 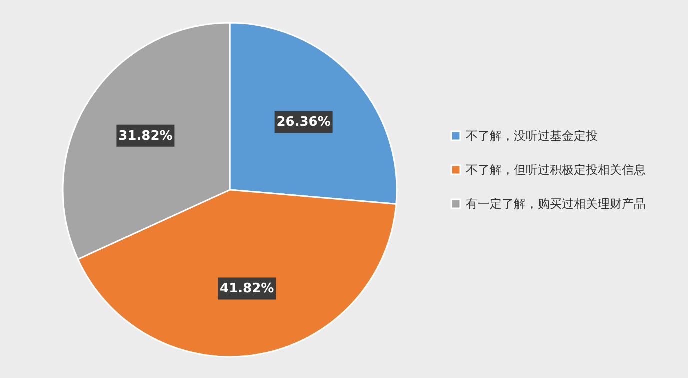 What do you see at coordinates (303, 122) in the screenshot?
I see `data-label: 26.36%` at bounding box center [303, 122].